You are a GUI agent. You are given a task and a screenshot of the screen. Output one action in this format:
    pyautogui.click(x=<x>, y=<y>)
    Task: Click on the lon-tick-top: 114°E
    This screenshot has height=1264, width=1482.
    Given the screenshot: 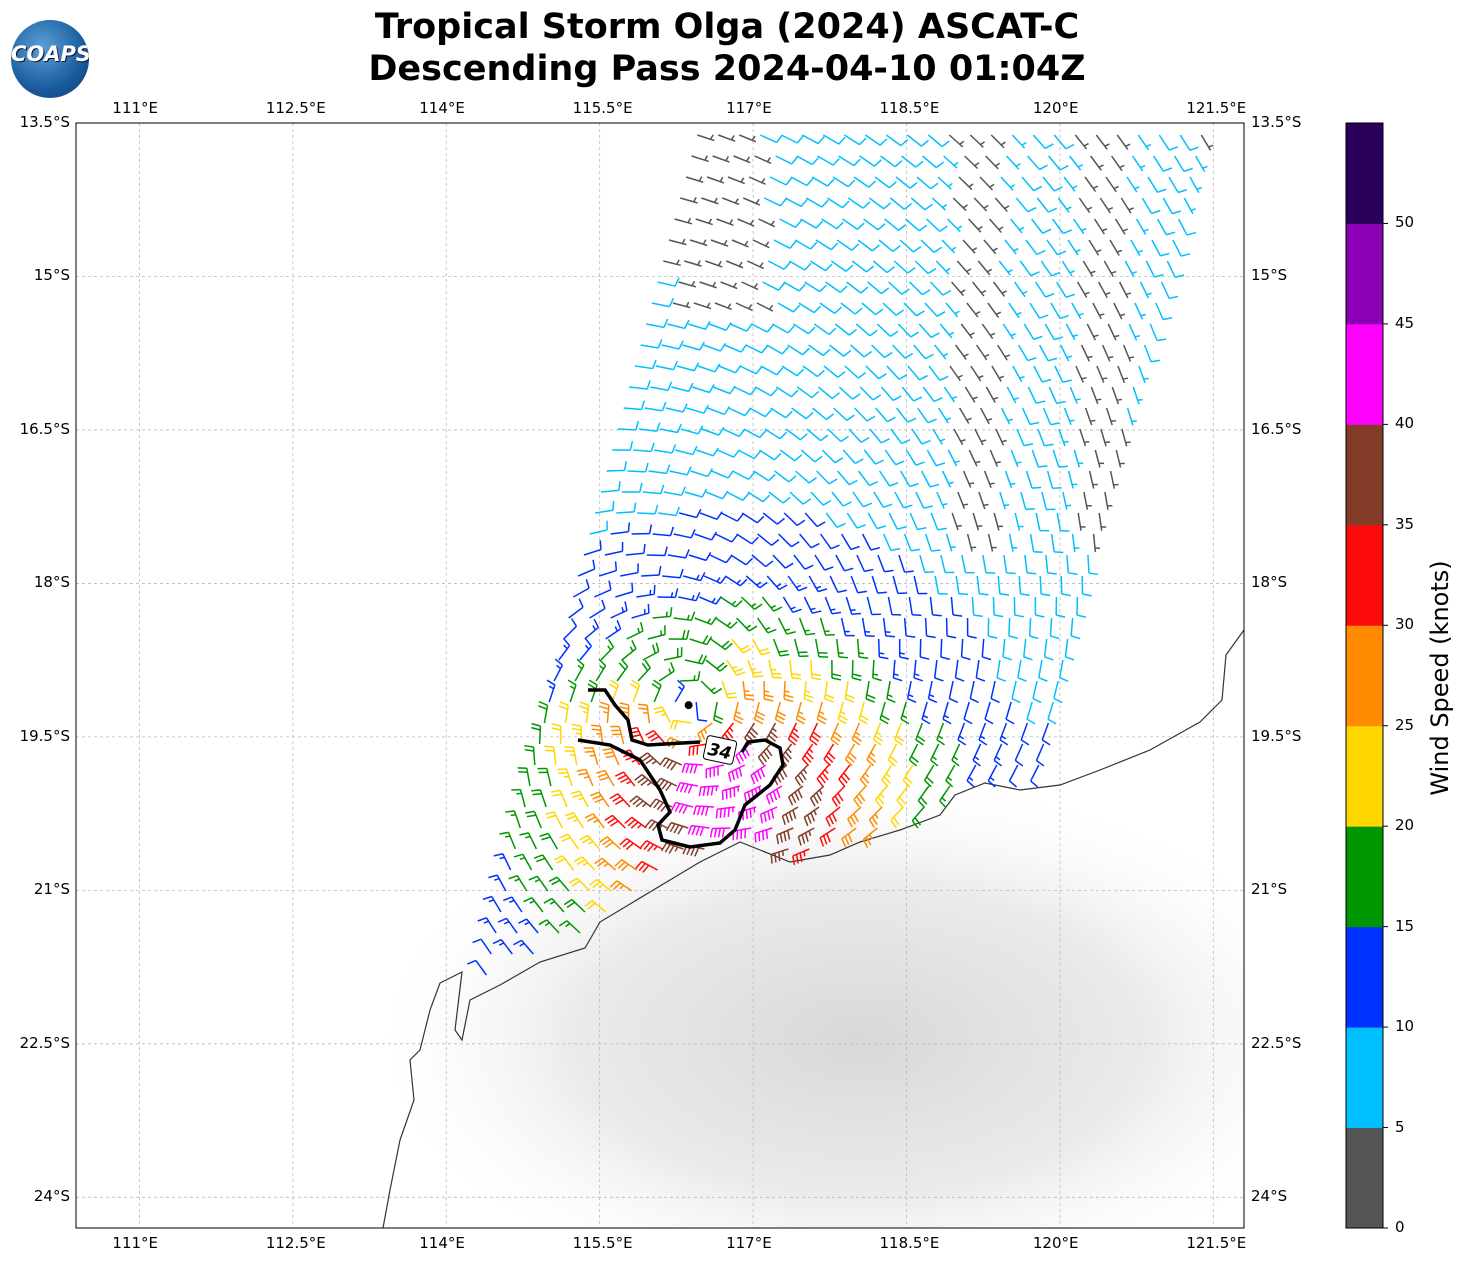 What is the action you would take?
    pyautogui.click(x=442, y=108)
    